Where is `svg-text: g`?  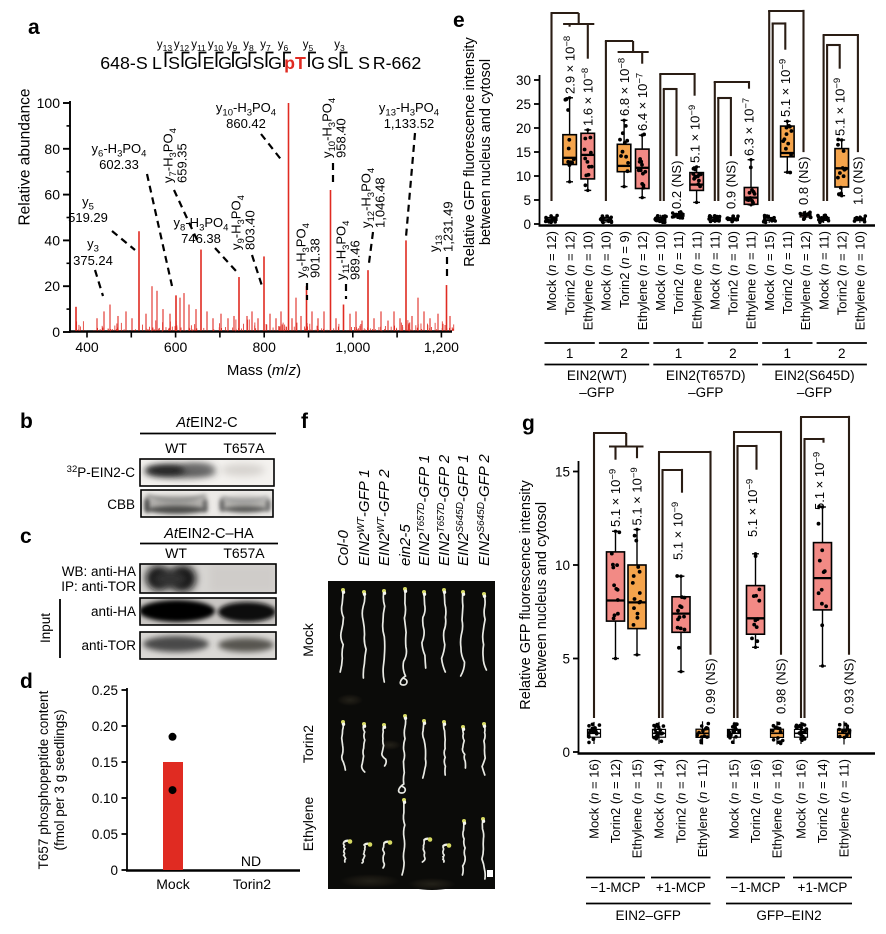 svg-text: g is located at coordinates (528, 423).